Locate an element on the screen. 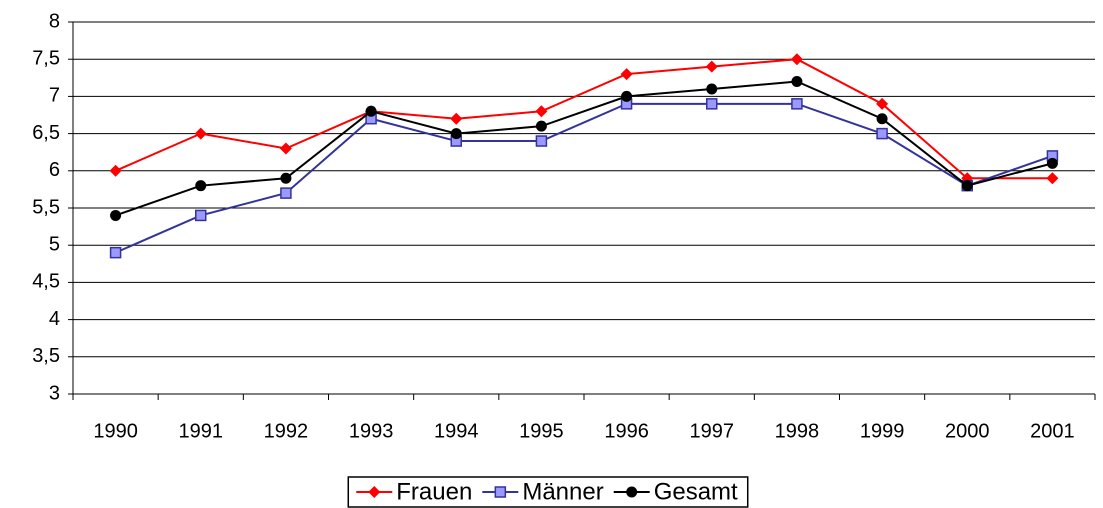  legend: Frauen Männer Gesamt is located at coordinates (548, 492).